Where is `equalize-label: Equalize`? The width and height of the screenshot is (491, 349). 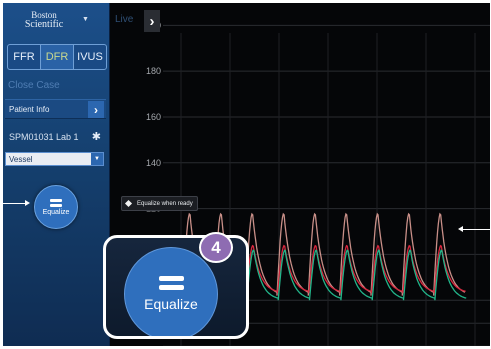
equalize-label: Equalize is located at coordinates (56, 212).